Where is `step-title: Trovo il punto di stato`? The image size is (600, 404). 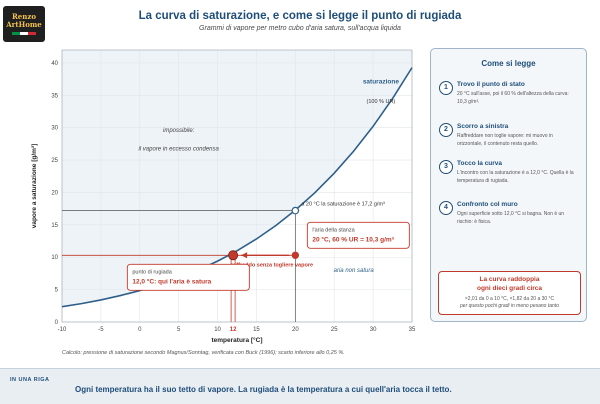 step-title: Trovo il punto di stato is located at coordinates (491, 84).